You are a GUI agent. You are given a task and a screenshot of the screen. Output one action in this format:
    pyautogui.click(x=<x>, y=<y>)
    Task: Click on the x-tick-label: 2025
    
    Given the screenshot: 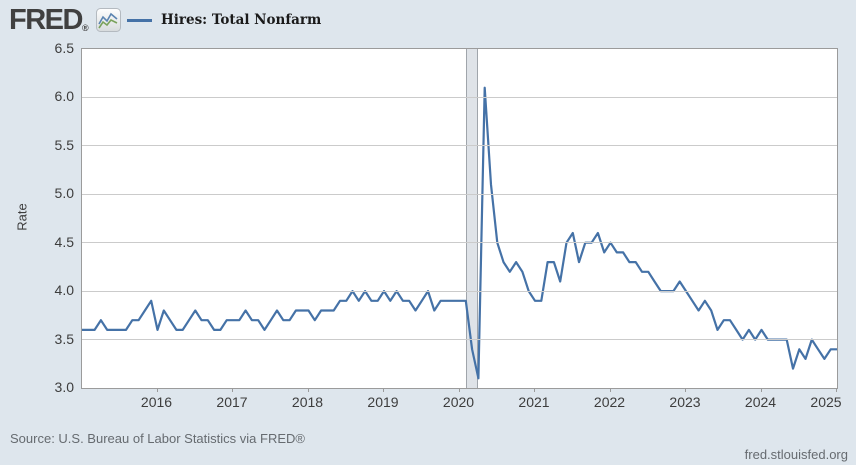 What is the action you would take?
    pyautogui.click(x=826, y=402)
    